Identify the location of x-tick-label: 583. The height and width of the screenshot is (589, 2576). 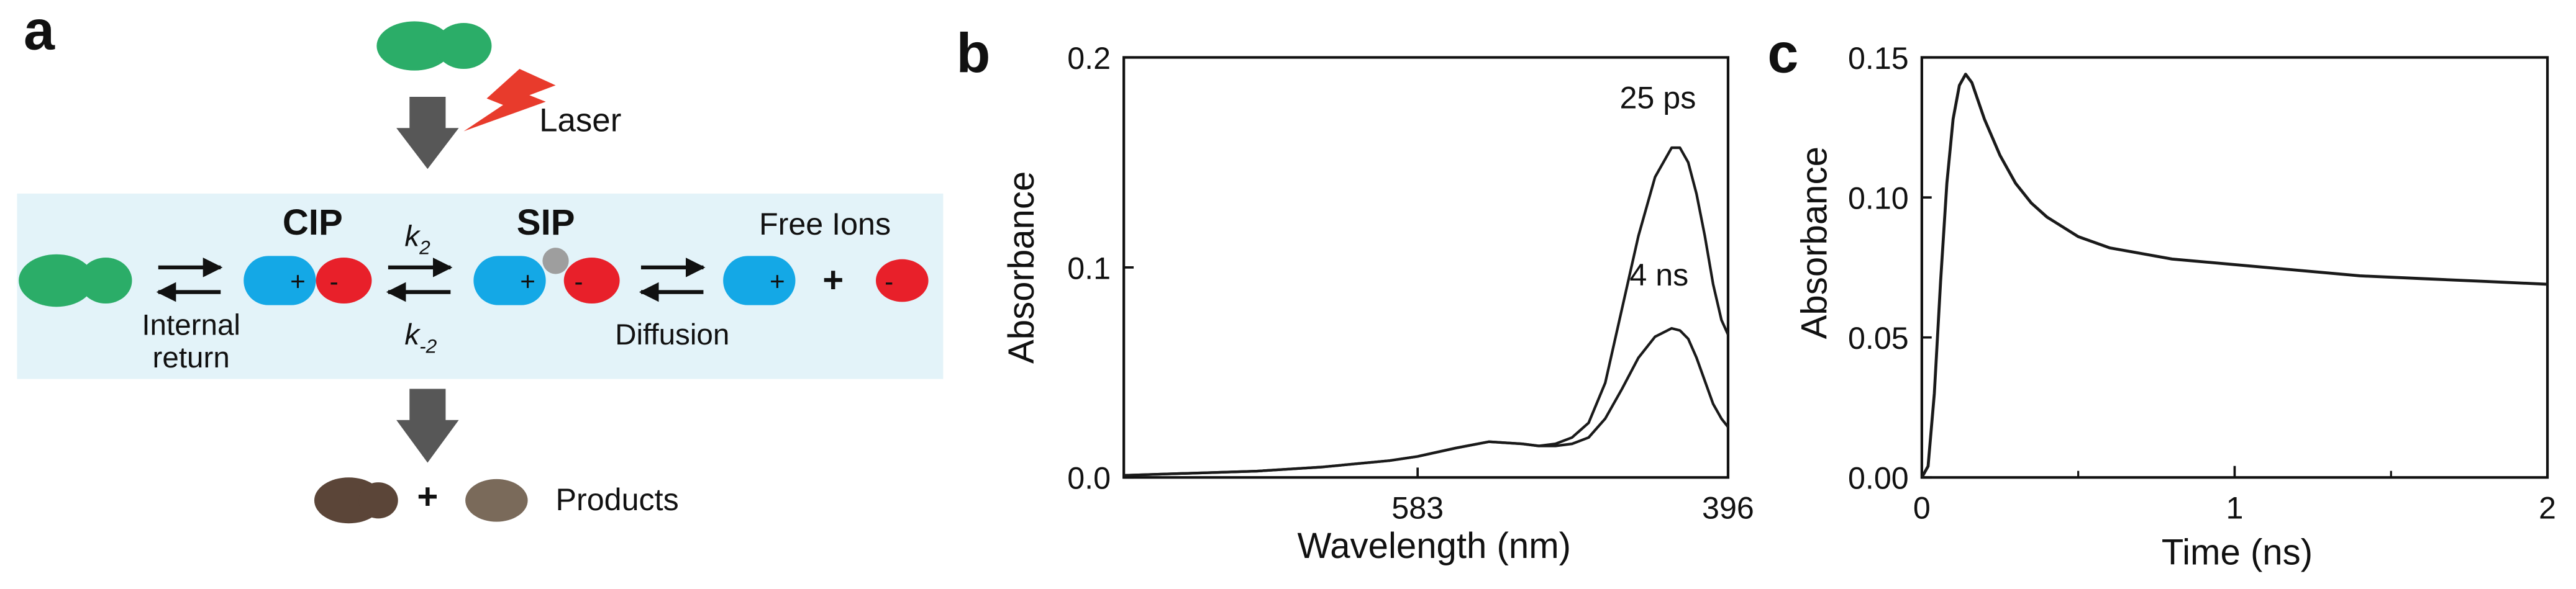
(1417, 507).